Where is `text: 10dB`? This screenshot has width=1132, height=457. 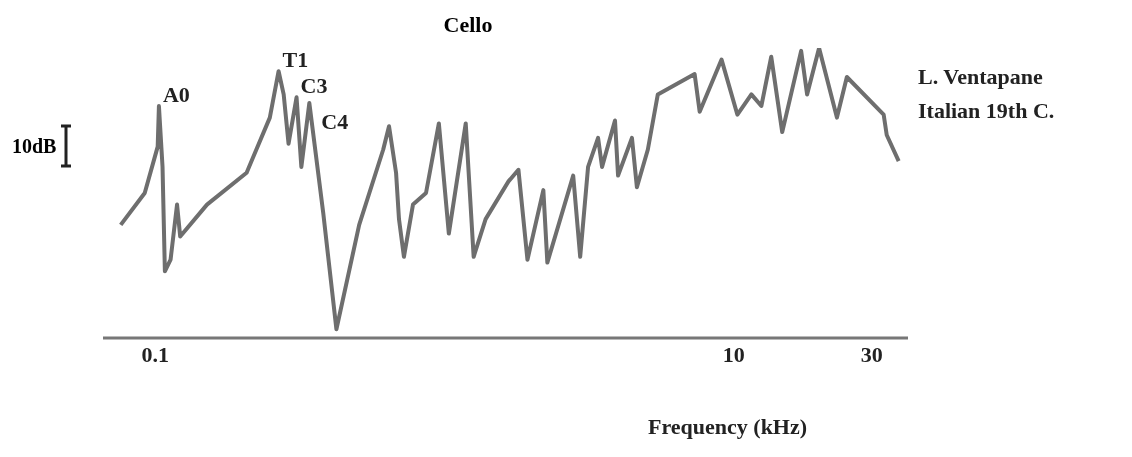
text: 10dB is located at coordinates (34, 146).